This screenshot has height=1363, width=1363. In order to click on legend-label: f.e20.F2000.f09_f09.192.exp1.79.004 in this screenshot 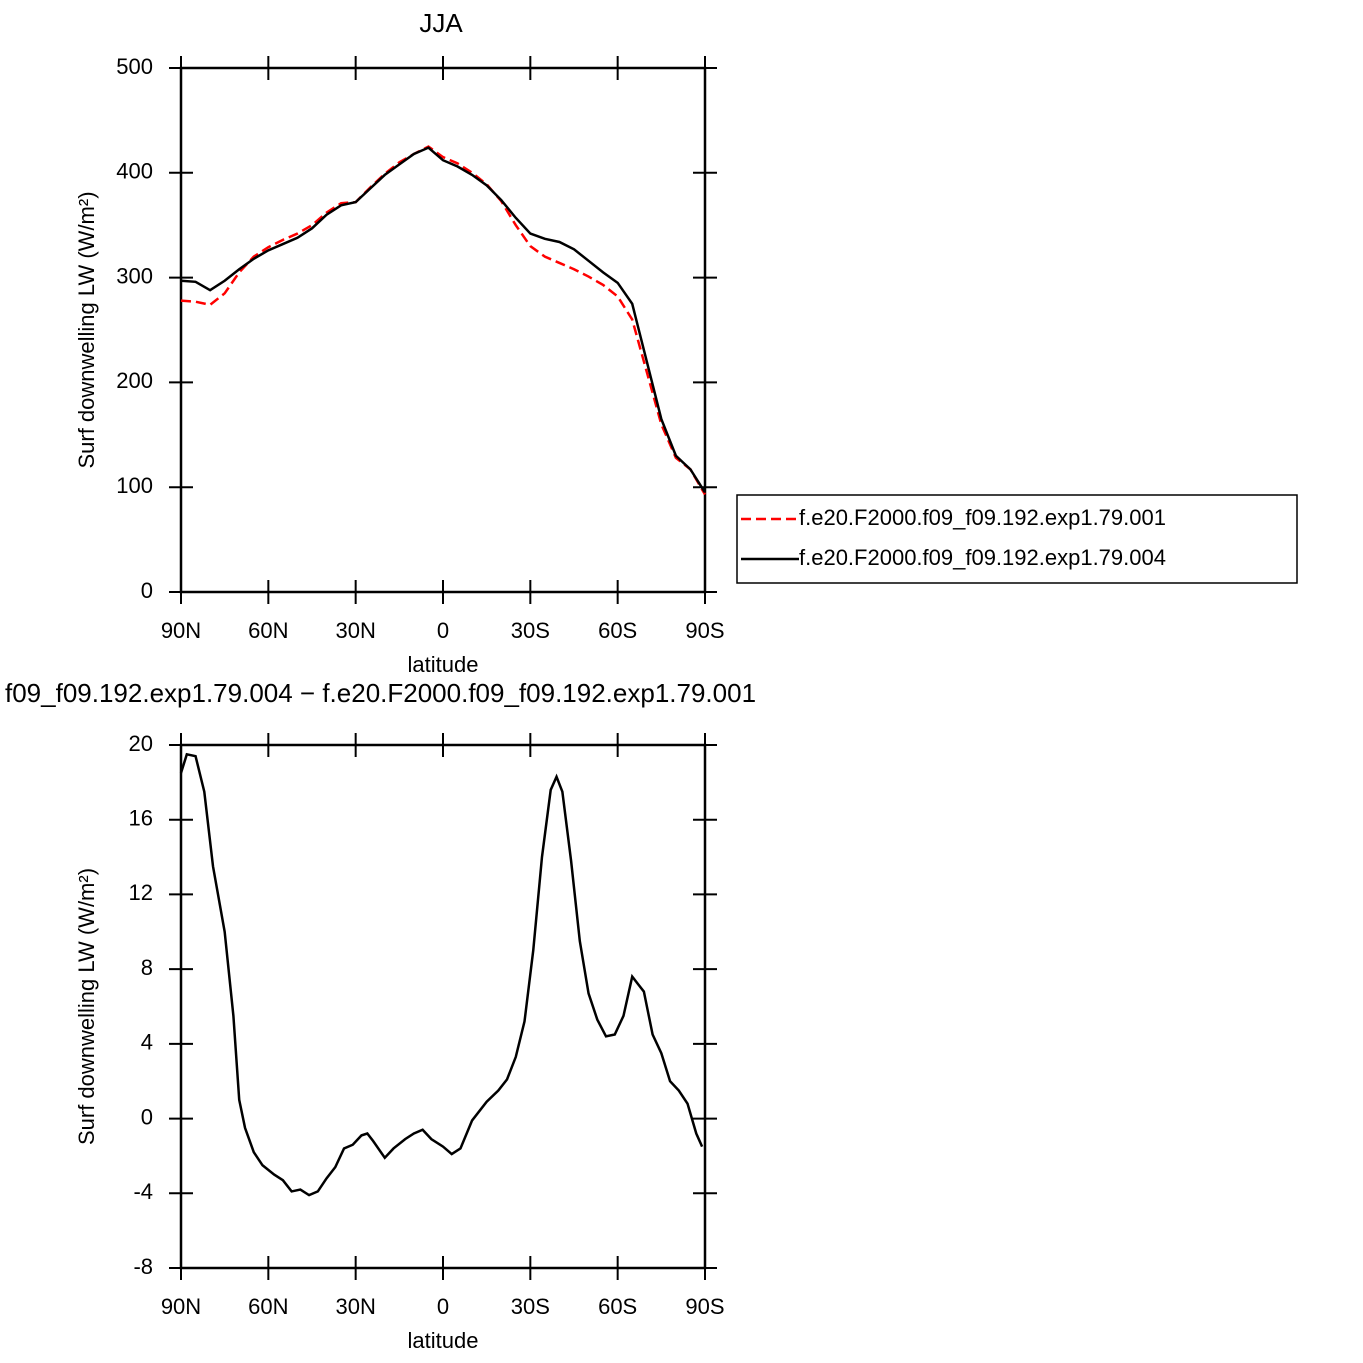, I will do `click(982, 557)`.